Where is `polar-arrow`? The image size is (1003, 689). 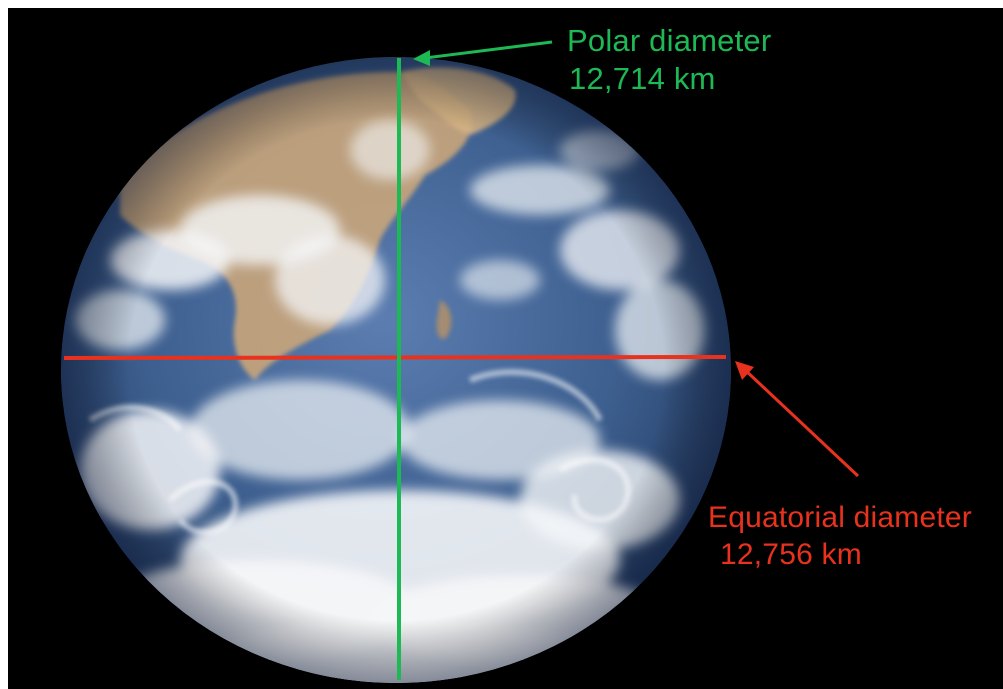
polar-arrow is located at coordinates (483, 53).